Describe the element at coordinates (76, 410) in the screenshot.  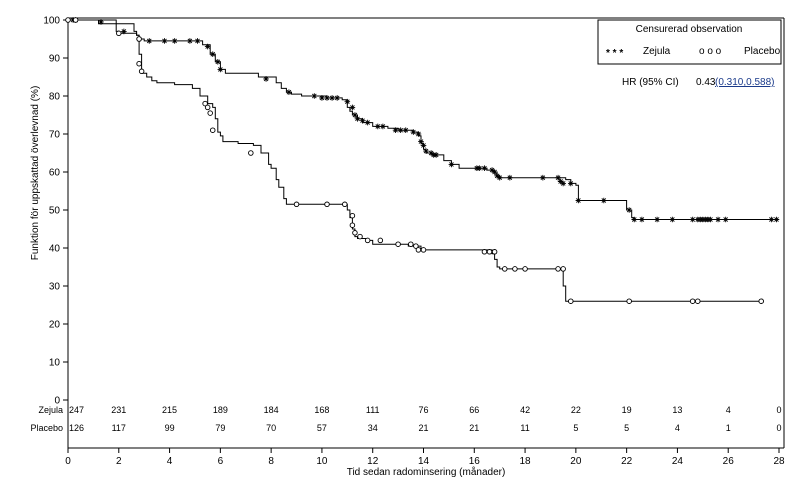
I see `risk-count: 247` at that location.